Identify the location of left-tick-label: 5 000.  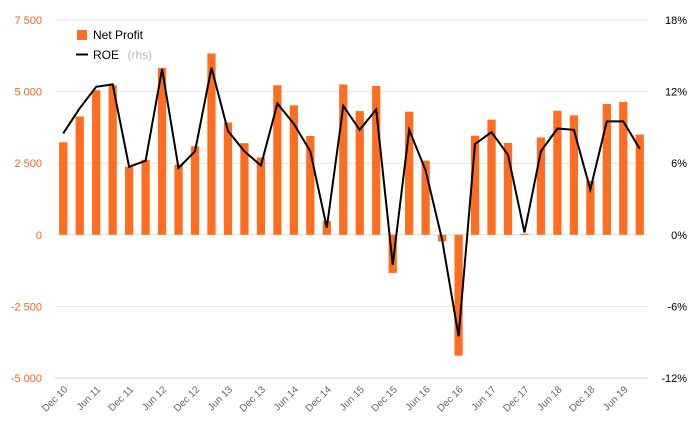
(28, 93).